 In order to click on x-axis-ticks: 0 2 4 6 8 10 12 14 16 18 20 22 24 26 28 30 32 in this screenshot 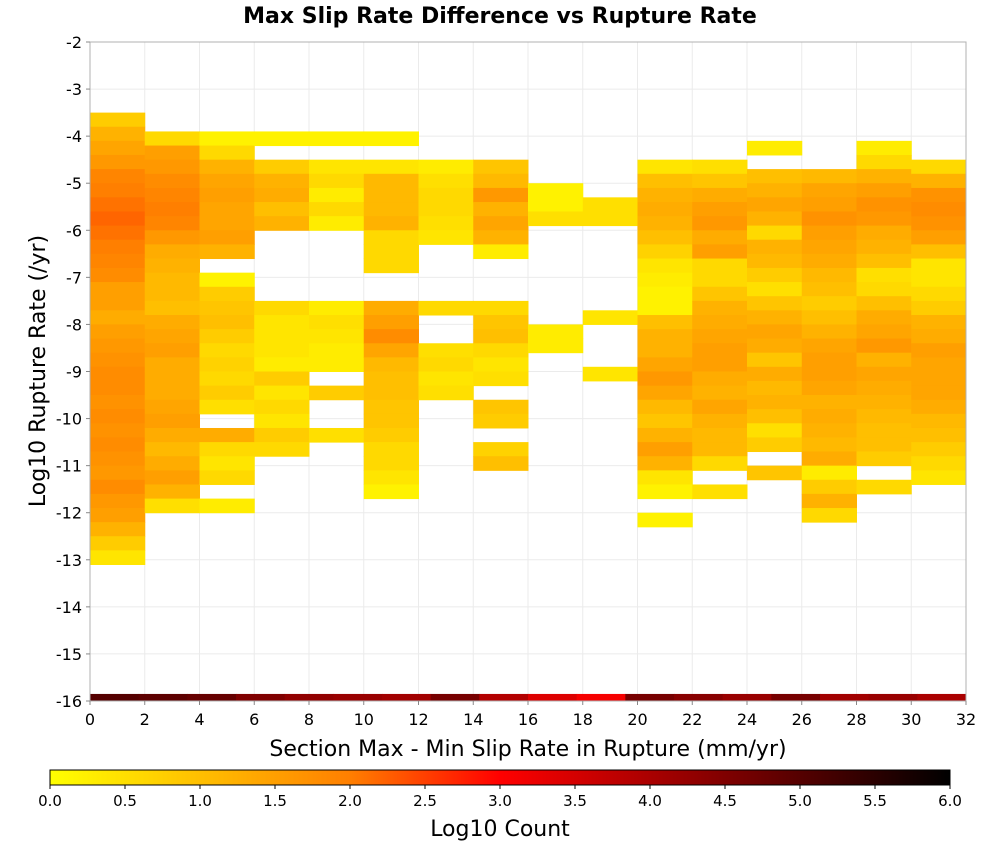, I will do `click(530, 715)`.